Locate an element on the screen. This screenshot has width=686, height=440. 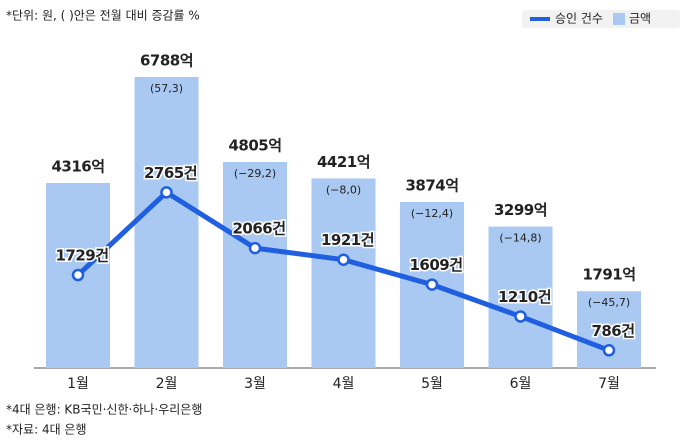
x-tick-label: 5월 is located at coordinates (432, 384).